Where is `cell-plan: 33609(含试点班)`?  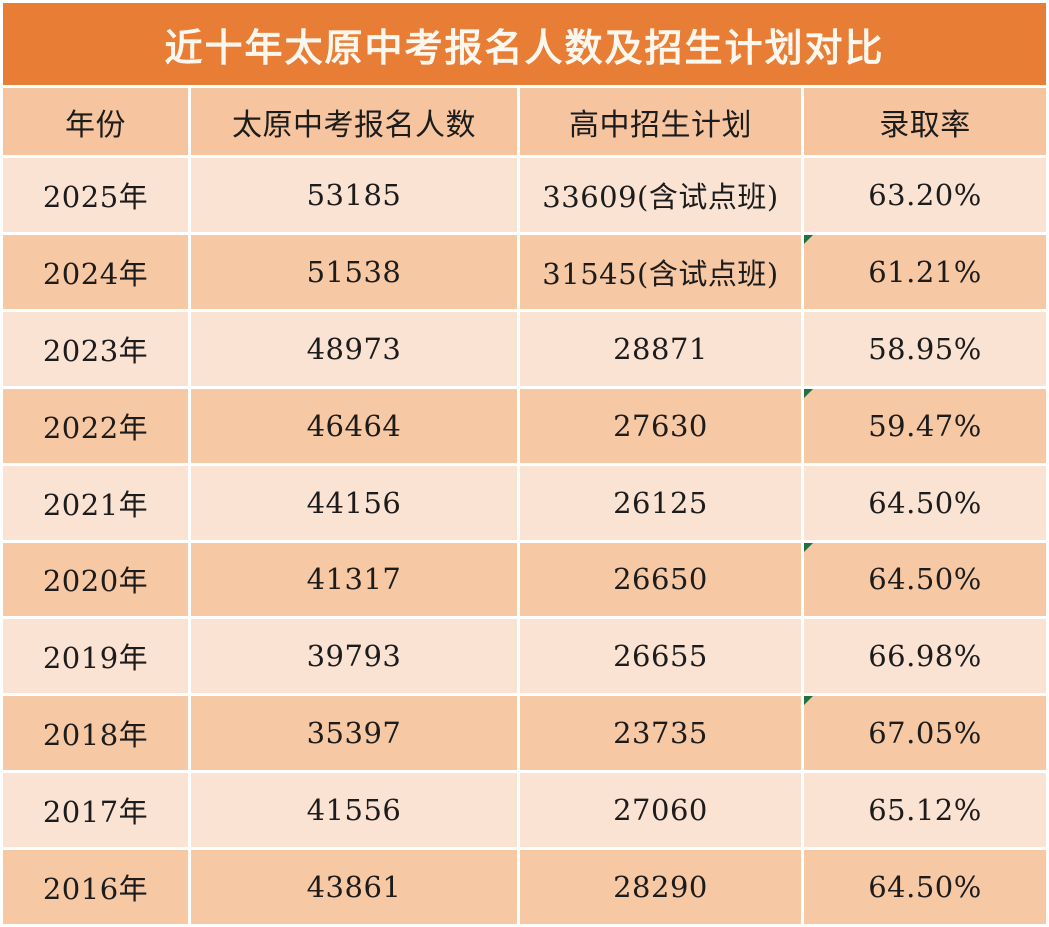
cell-plan: 33609(含试点班) is located at coordinates (660, 195).